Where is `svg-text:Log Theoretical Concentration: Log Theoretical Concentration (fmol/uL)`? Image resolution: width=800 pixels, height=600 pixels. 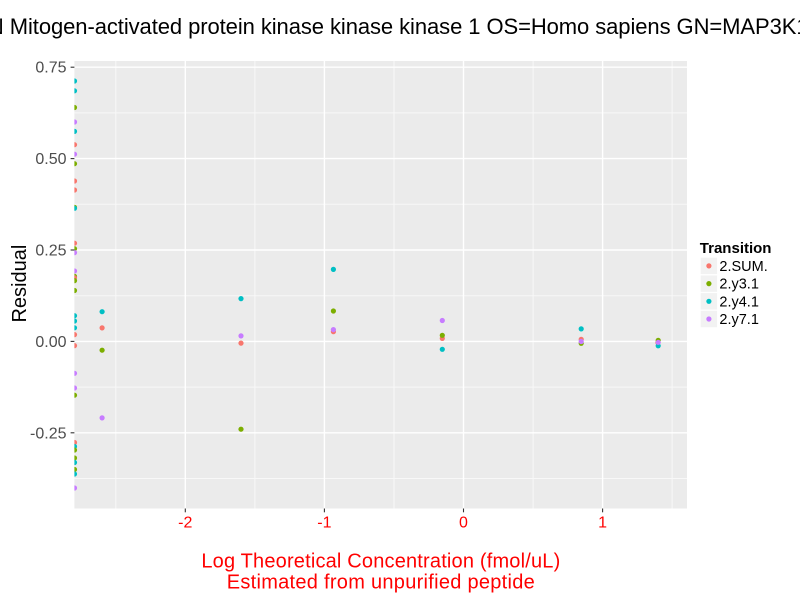
svg-text:Log Theoretical Concentration: Log Theoretical Concentration (fmol/uL) is located at coordinates (380, 561).